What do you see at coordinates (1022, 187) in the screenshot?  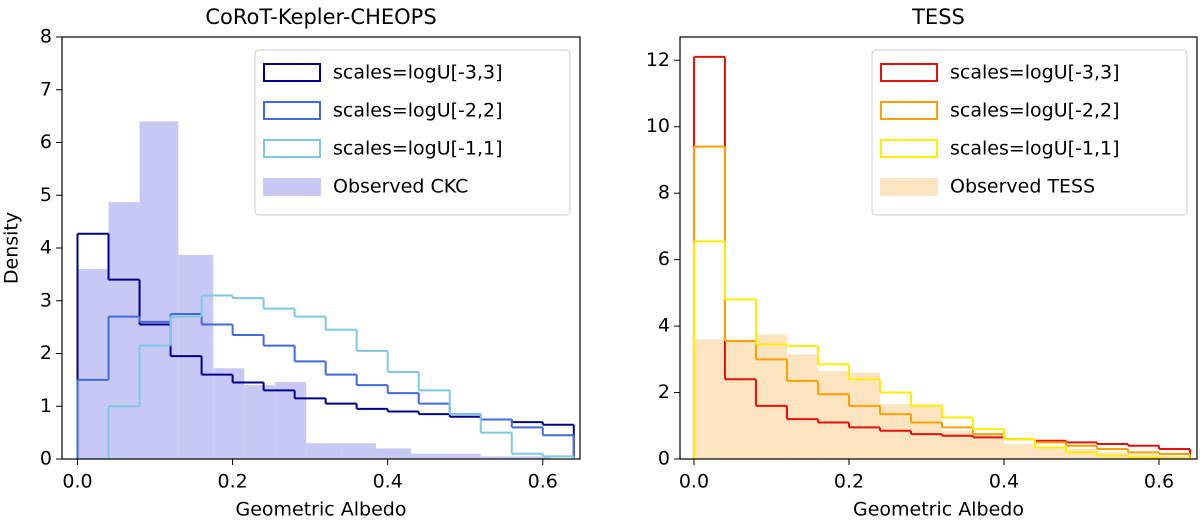 I see `legend-label: Observed TESS` at bounding box center [1022, 187].